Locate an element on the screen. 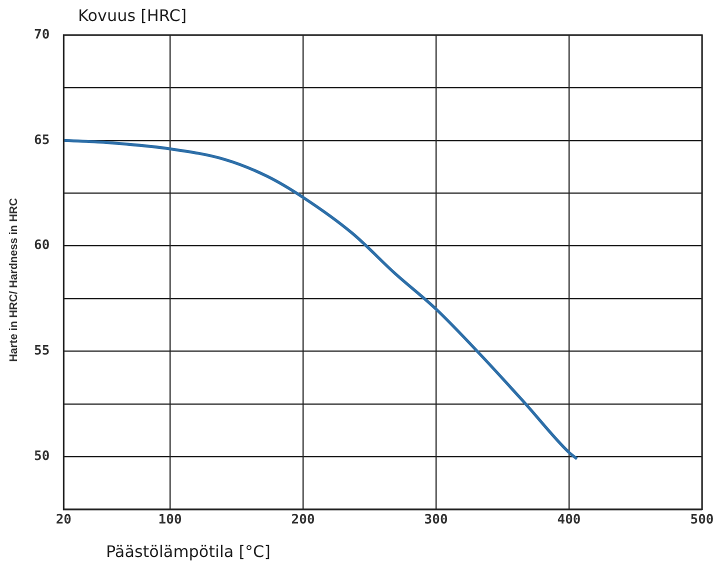  x-axis-title: Päästölämpötila [°C] is located at coordinates (188, 551).